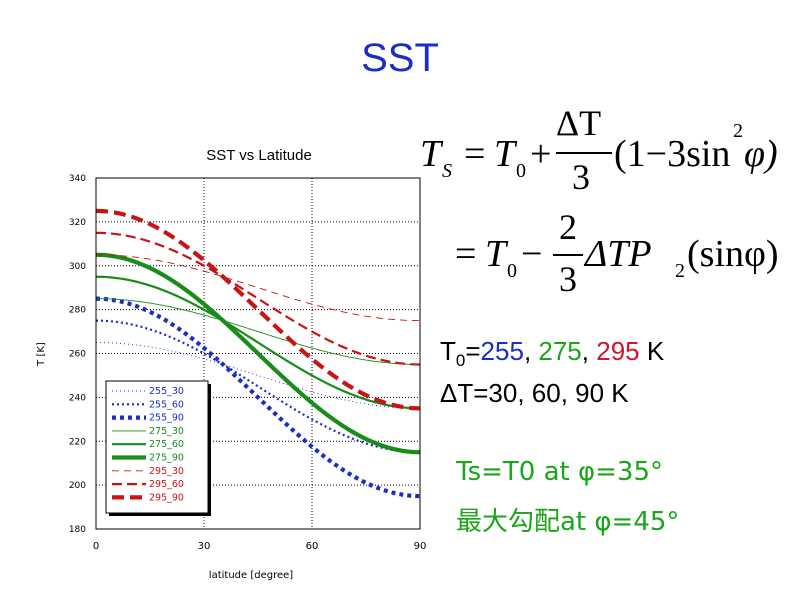 This screenshot has width=800, height=600. What do you see at coordinates (166, 497) in the screenshot?
I see `legend-label-295_90: 295_90` at bounding box center [166, 497].